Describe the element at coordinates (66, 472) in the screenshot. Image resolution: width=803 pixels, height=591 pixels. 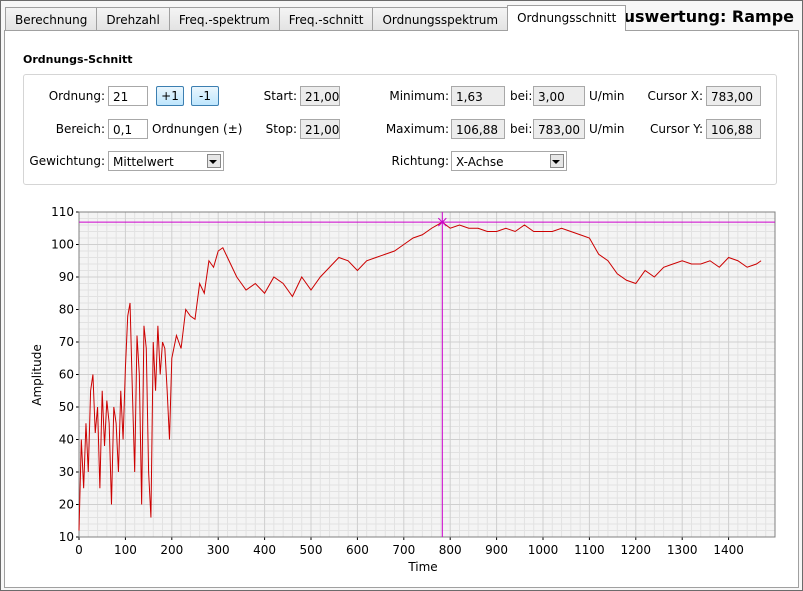
I see `y-tick-label: 30` at that location.